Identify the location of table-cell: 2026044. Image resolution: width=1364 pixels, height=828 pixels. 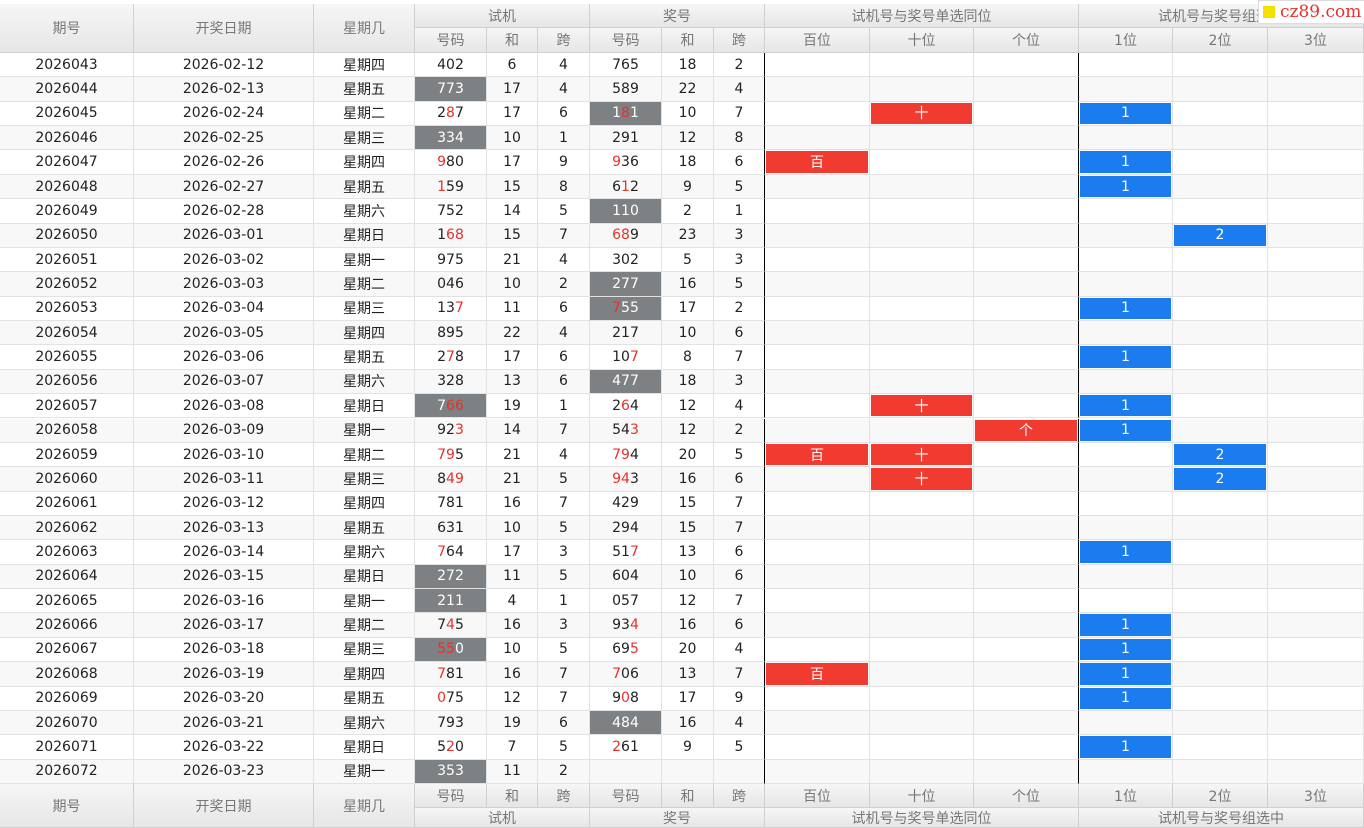
(67, 89).